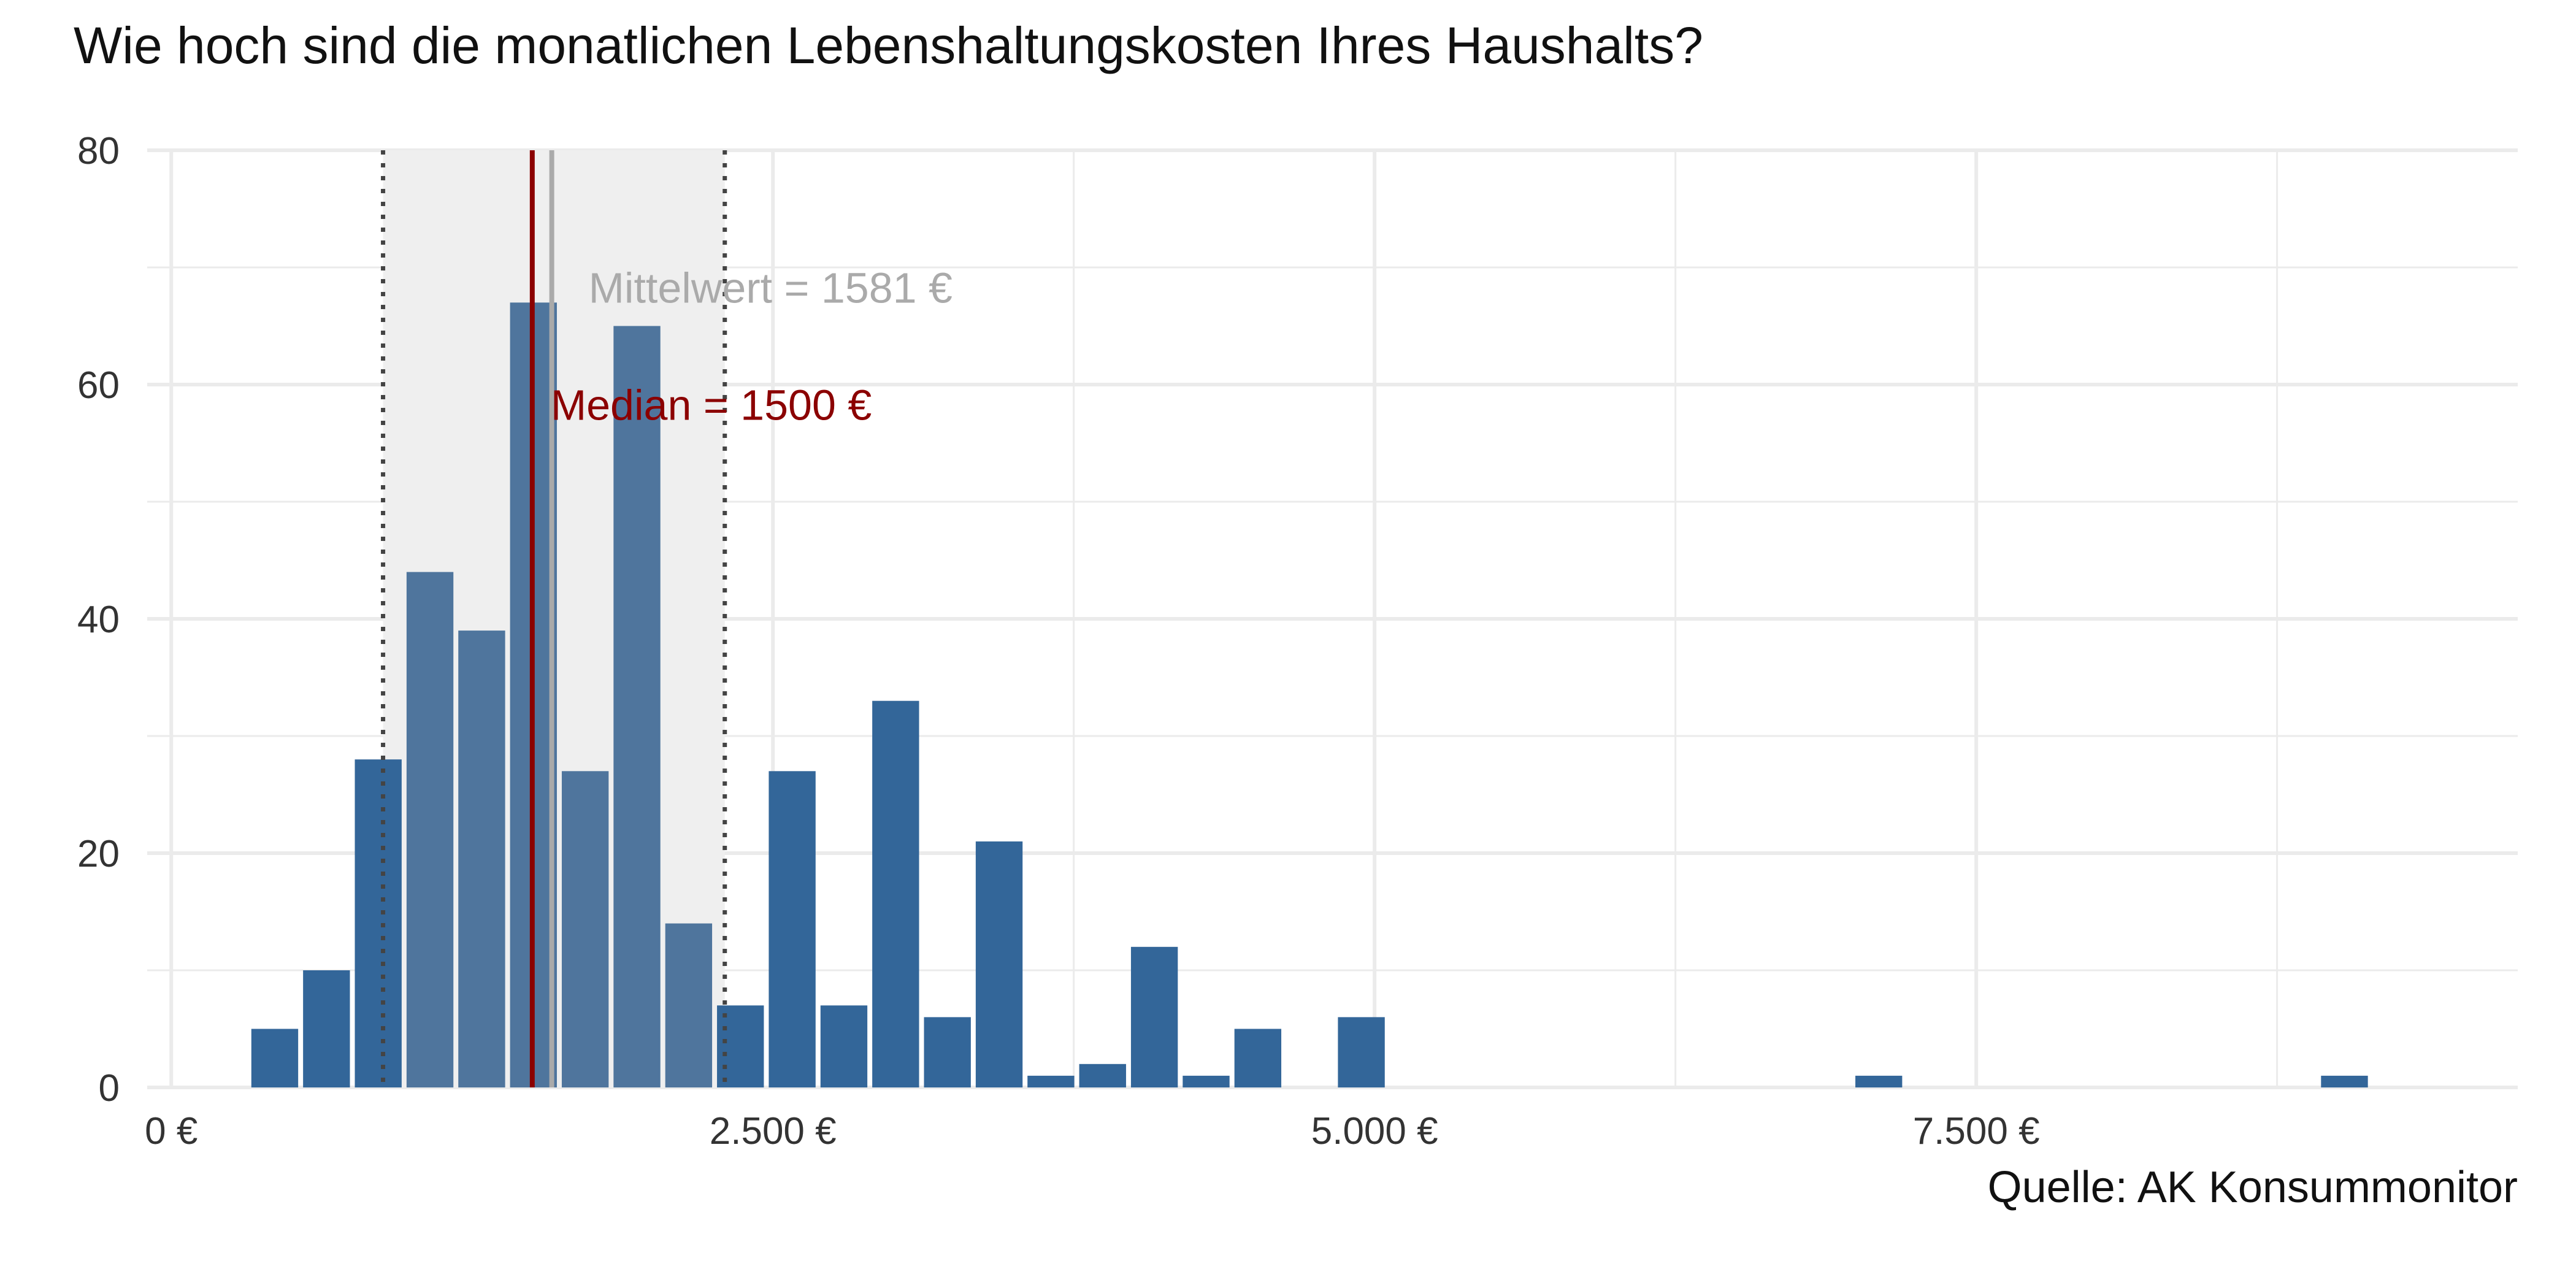 This screenshot has height=1288, width=2576. Describe the element at coordinates (752, 346) in the screenshot. I see `annotations: Mittelwert = 1581 € Median = 1500 €` at that location.